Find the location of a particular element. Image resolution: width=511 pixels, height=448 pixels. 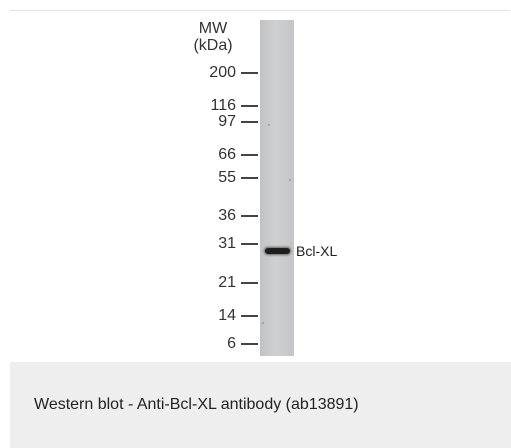

protein-band is located at coordinates (277, 251).